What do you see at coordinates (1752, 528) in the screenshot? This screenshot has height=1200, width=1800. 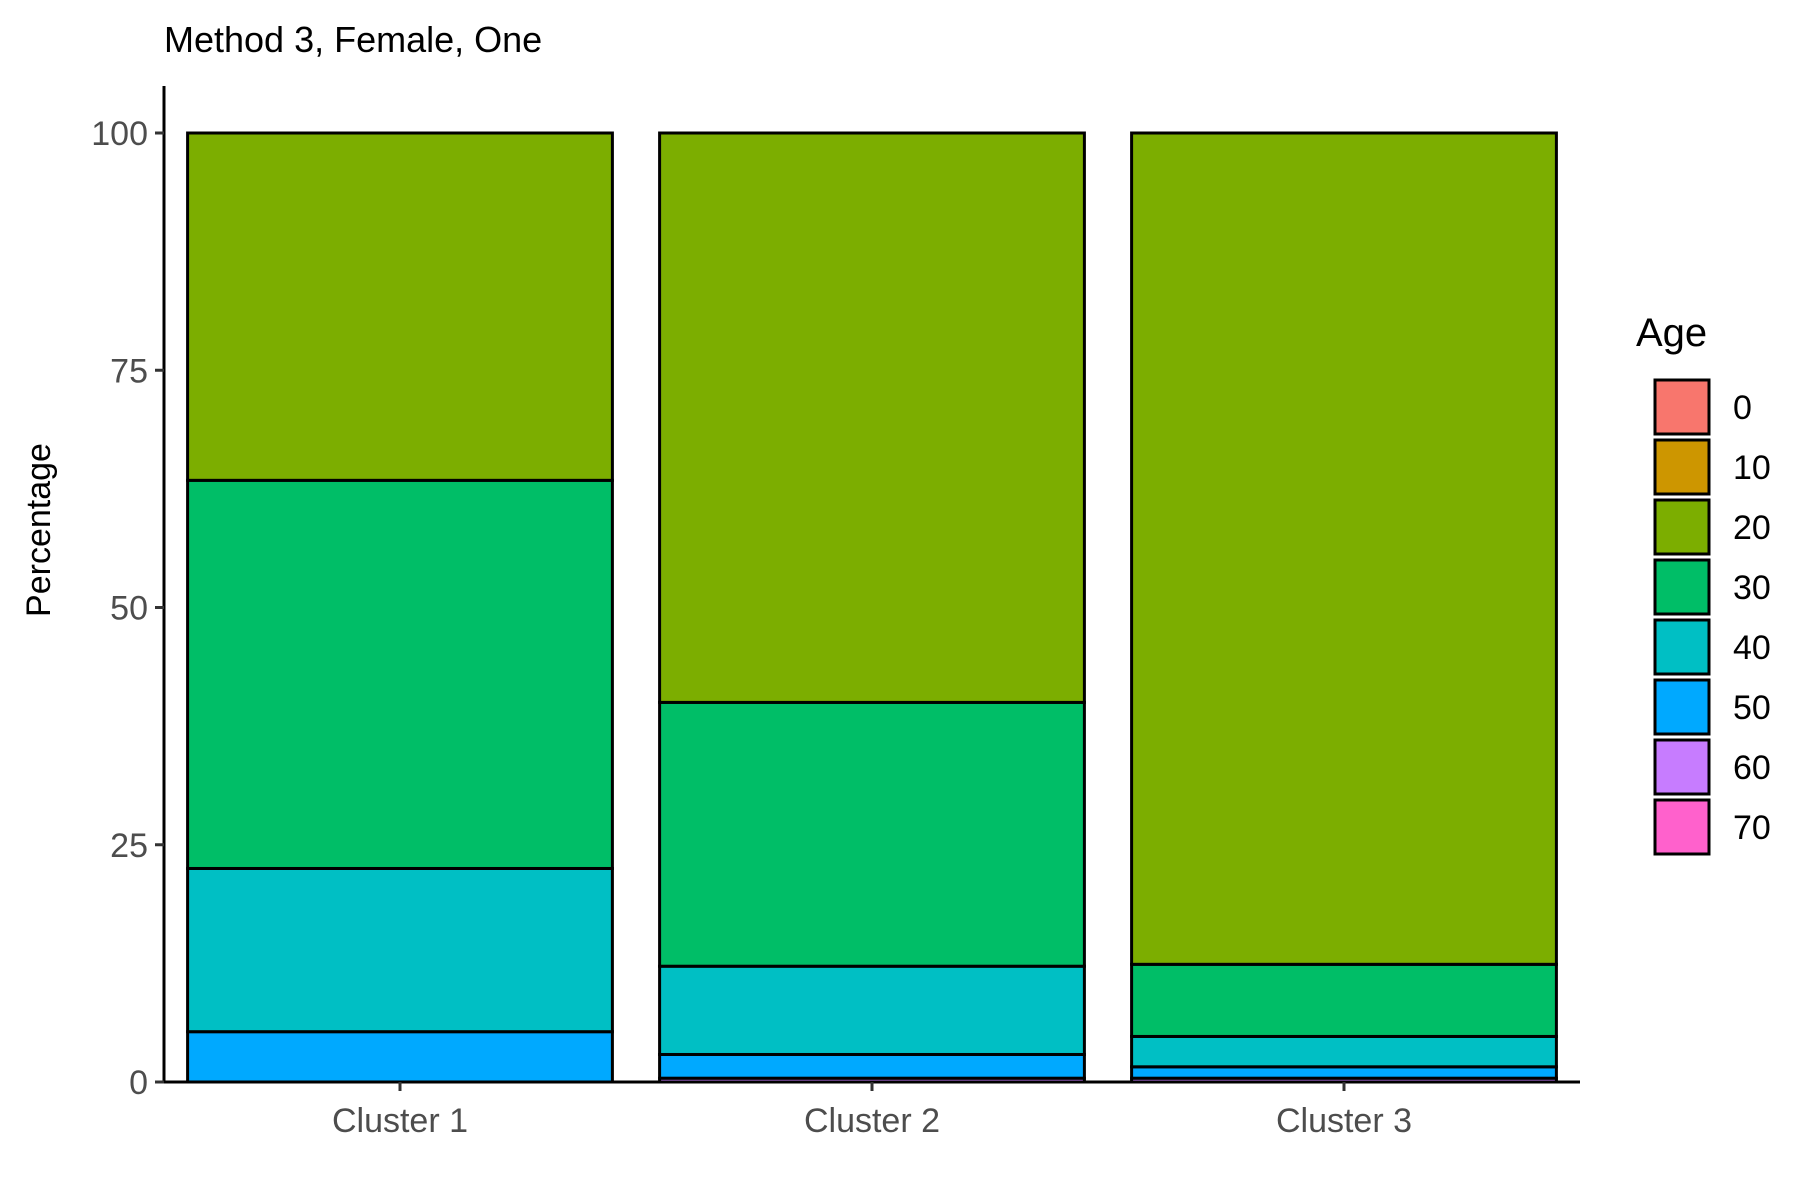 I see `legend-label-20: 20` at bounding box center [1752, 528].